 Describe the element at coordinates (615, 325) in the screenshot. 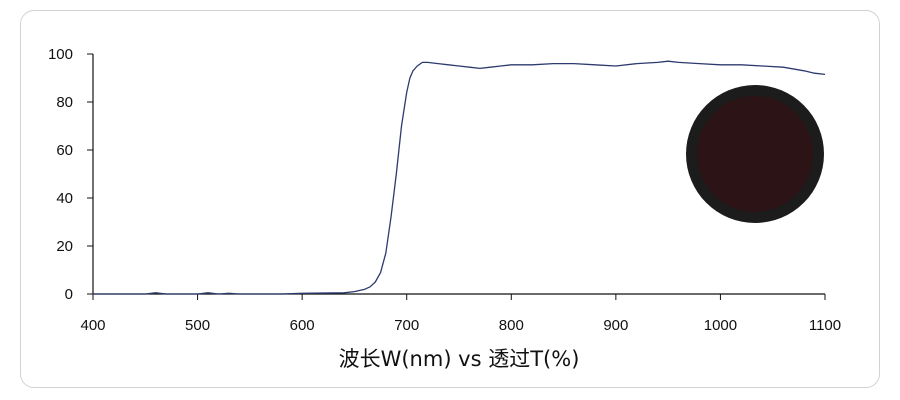

I see `x-tick-label: 900` at that location.